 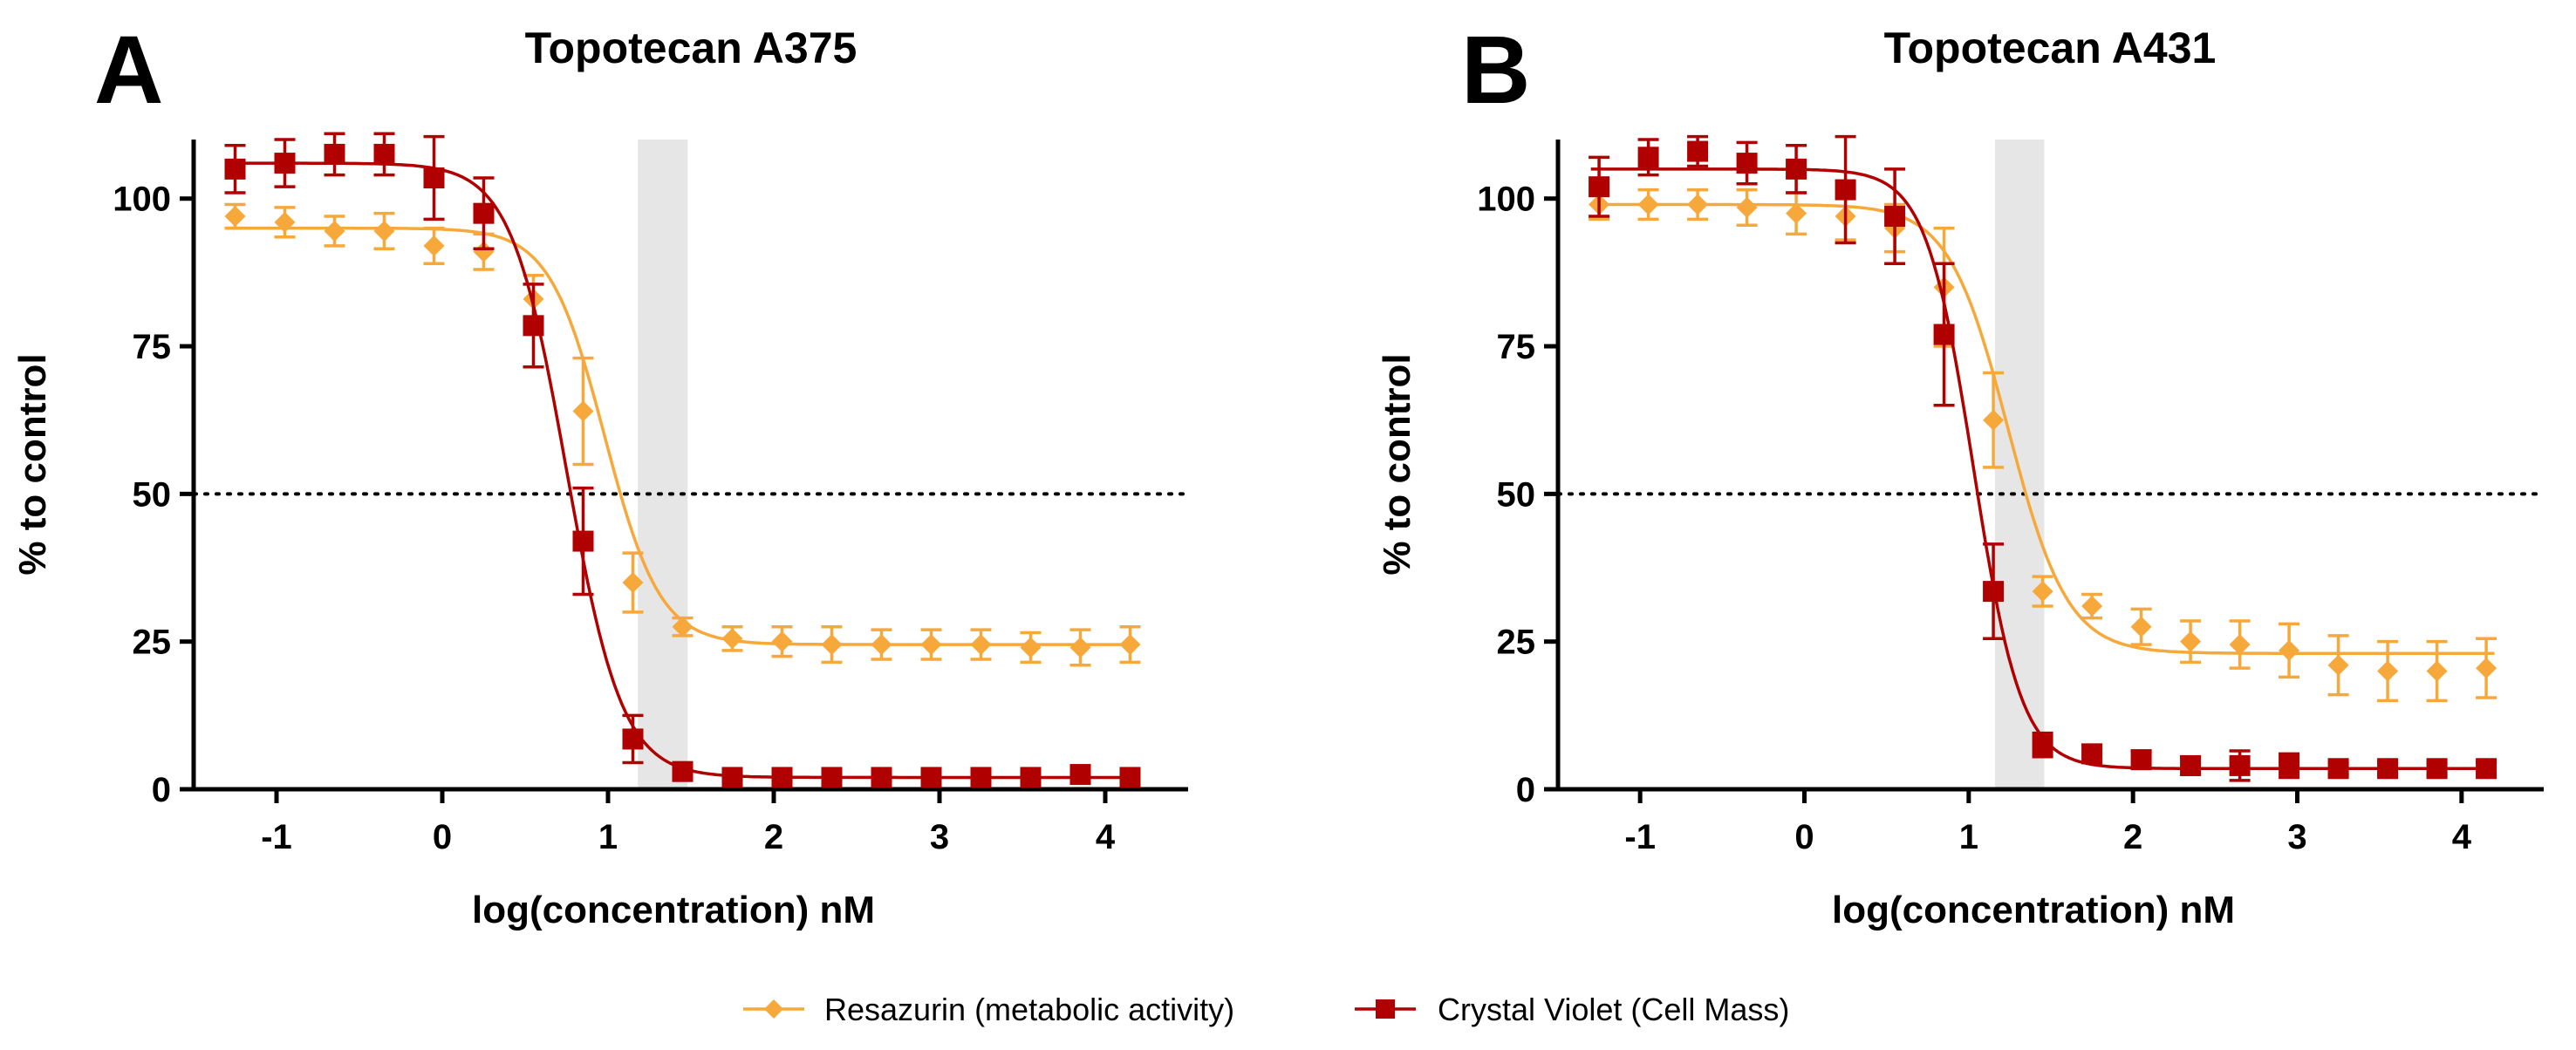 I want to click on x-axis-label: log(concentration) nM, so click(x=2033, y=910).